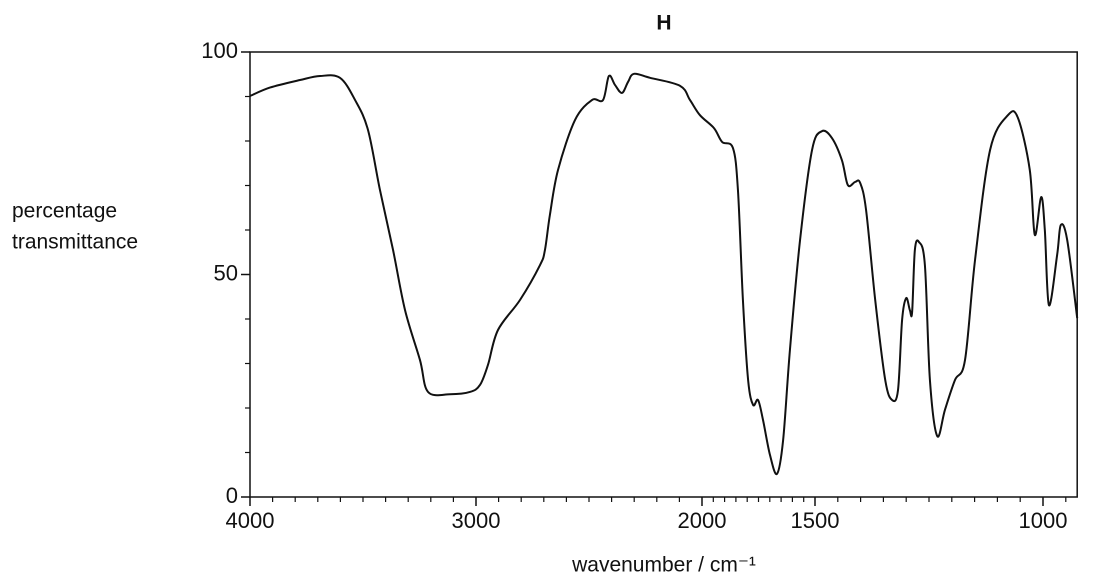 The image size is (1094, 581). What do you see at coordinates (663, 565) in the screenshot?
I see `x-axis-label: wavenumber / cm⁻¹` at bounding box center [663, 565].